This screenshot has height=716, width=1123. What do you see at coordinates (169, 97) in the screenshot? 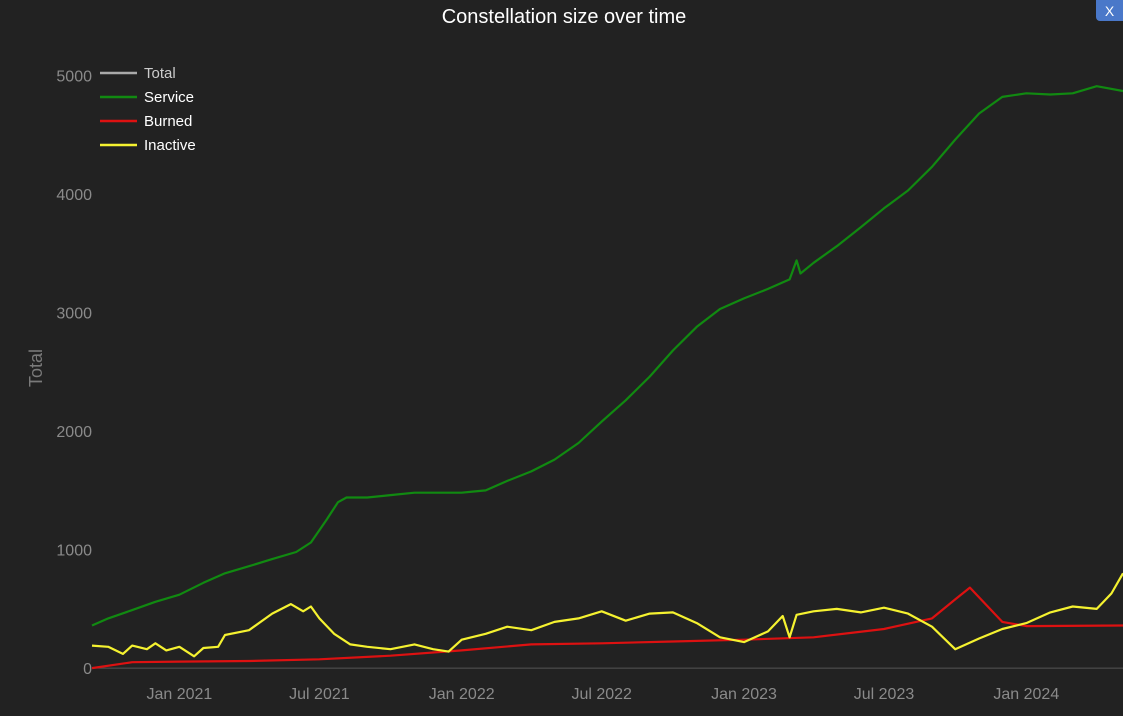
I see `legend-label: Service` at bounding box center [169, 97].